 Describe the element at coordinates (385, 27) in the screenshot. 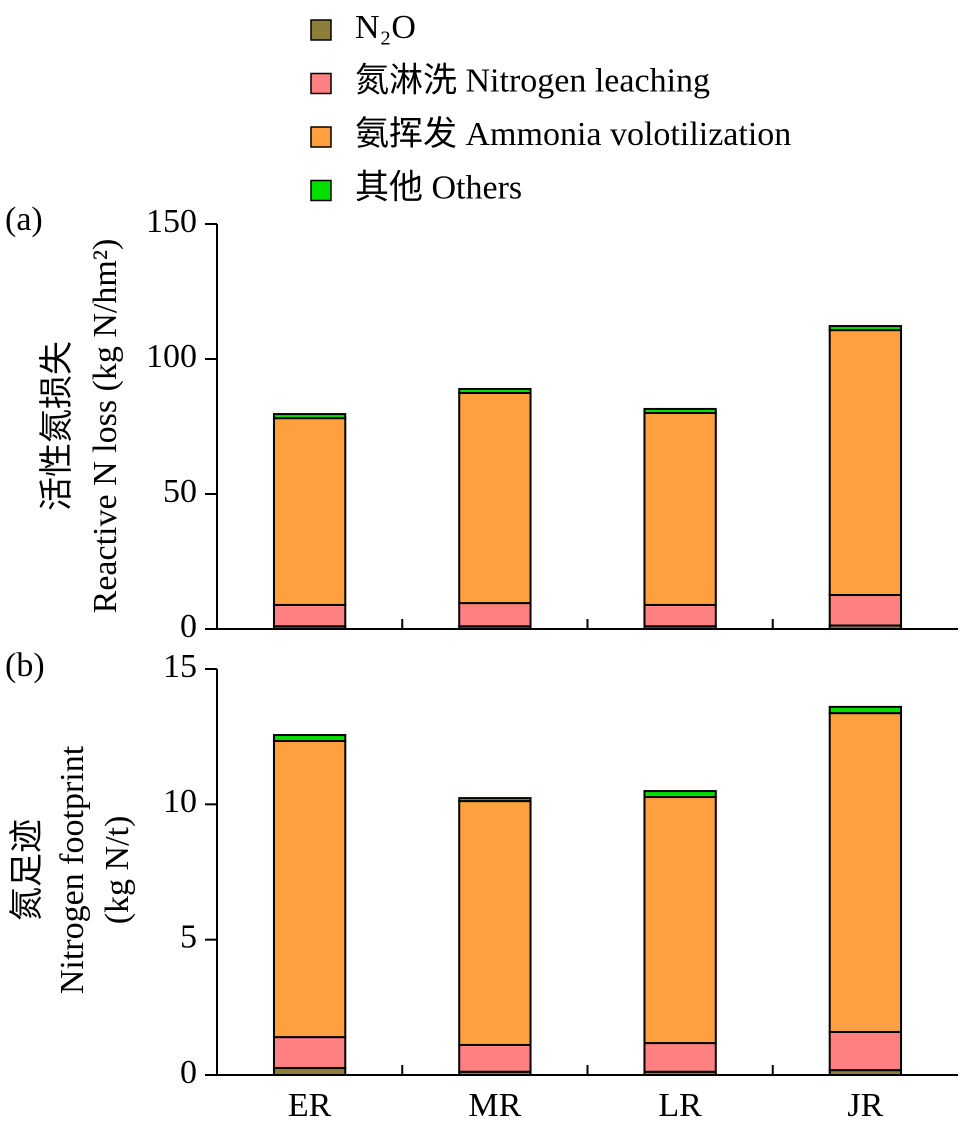

I see `legend-label: N₂O` at that location.